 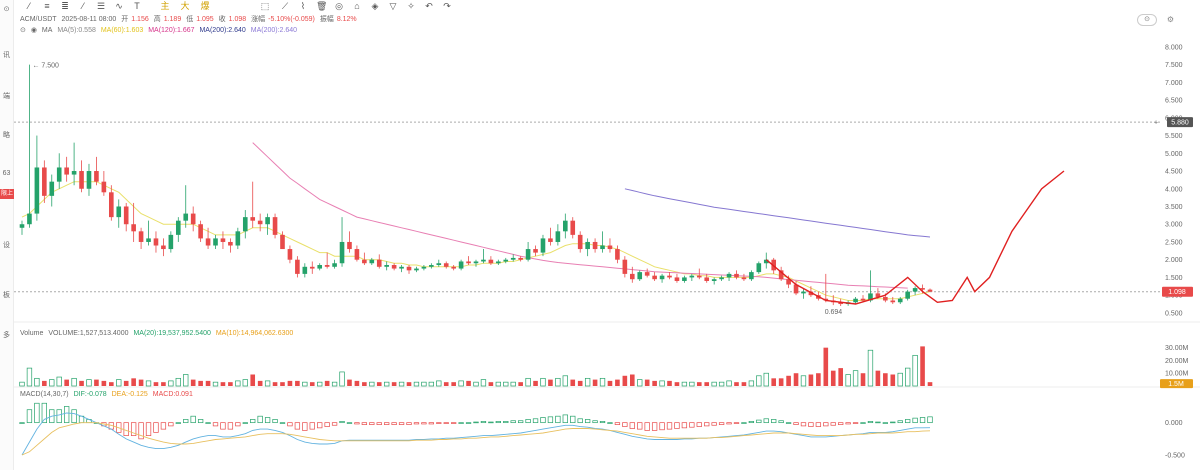 What do you see at coordinates (274, 30) in the screenshot?
I see `ma300-value: MA(200):2.640` at bounding box center [274, 30].